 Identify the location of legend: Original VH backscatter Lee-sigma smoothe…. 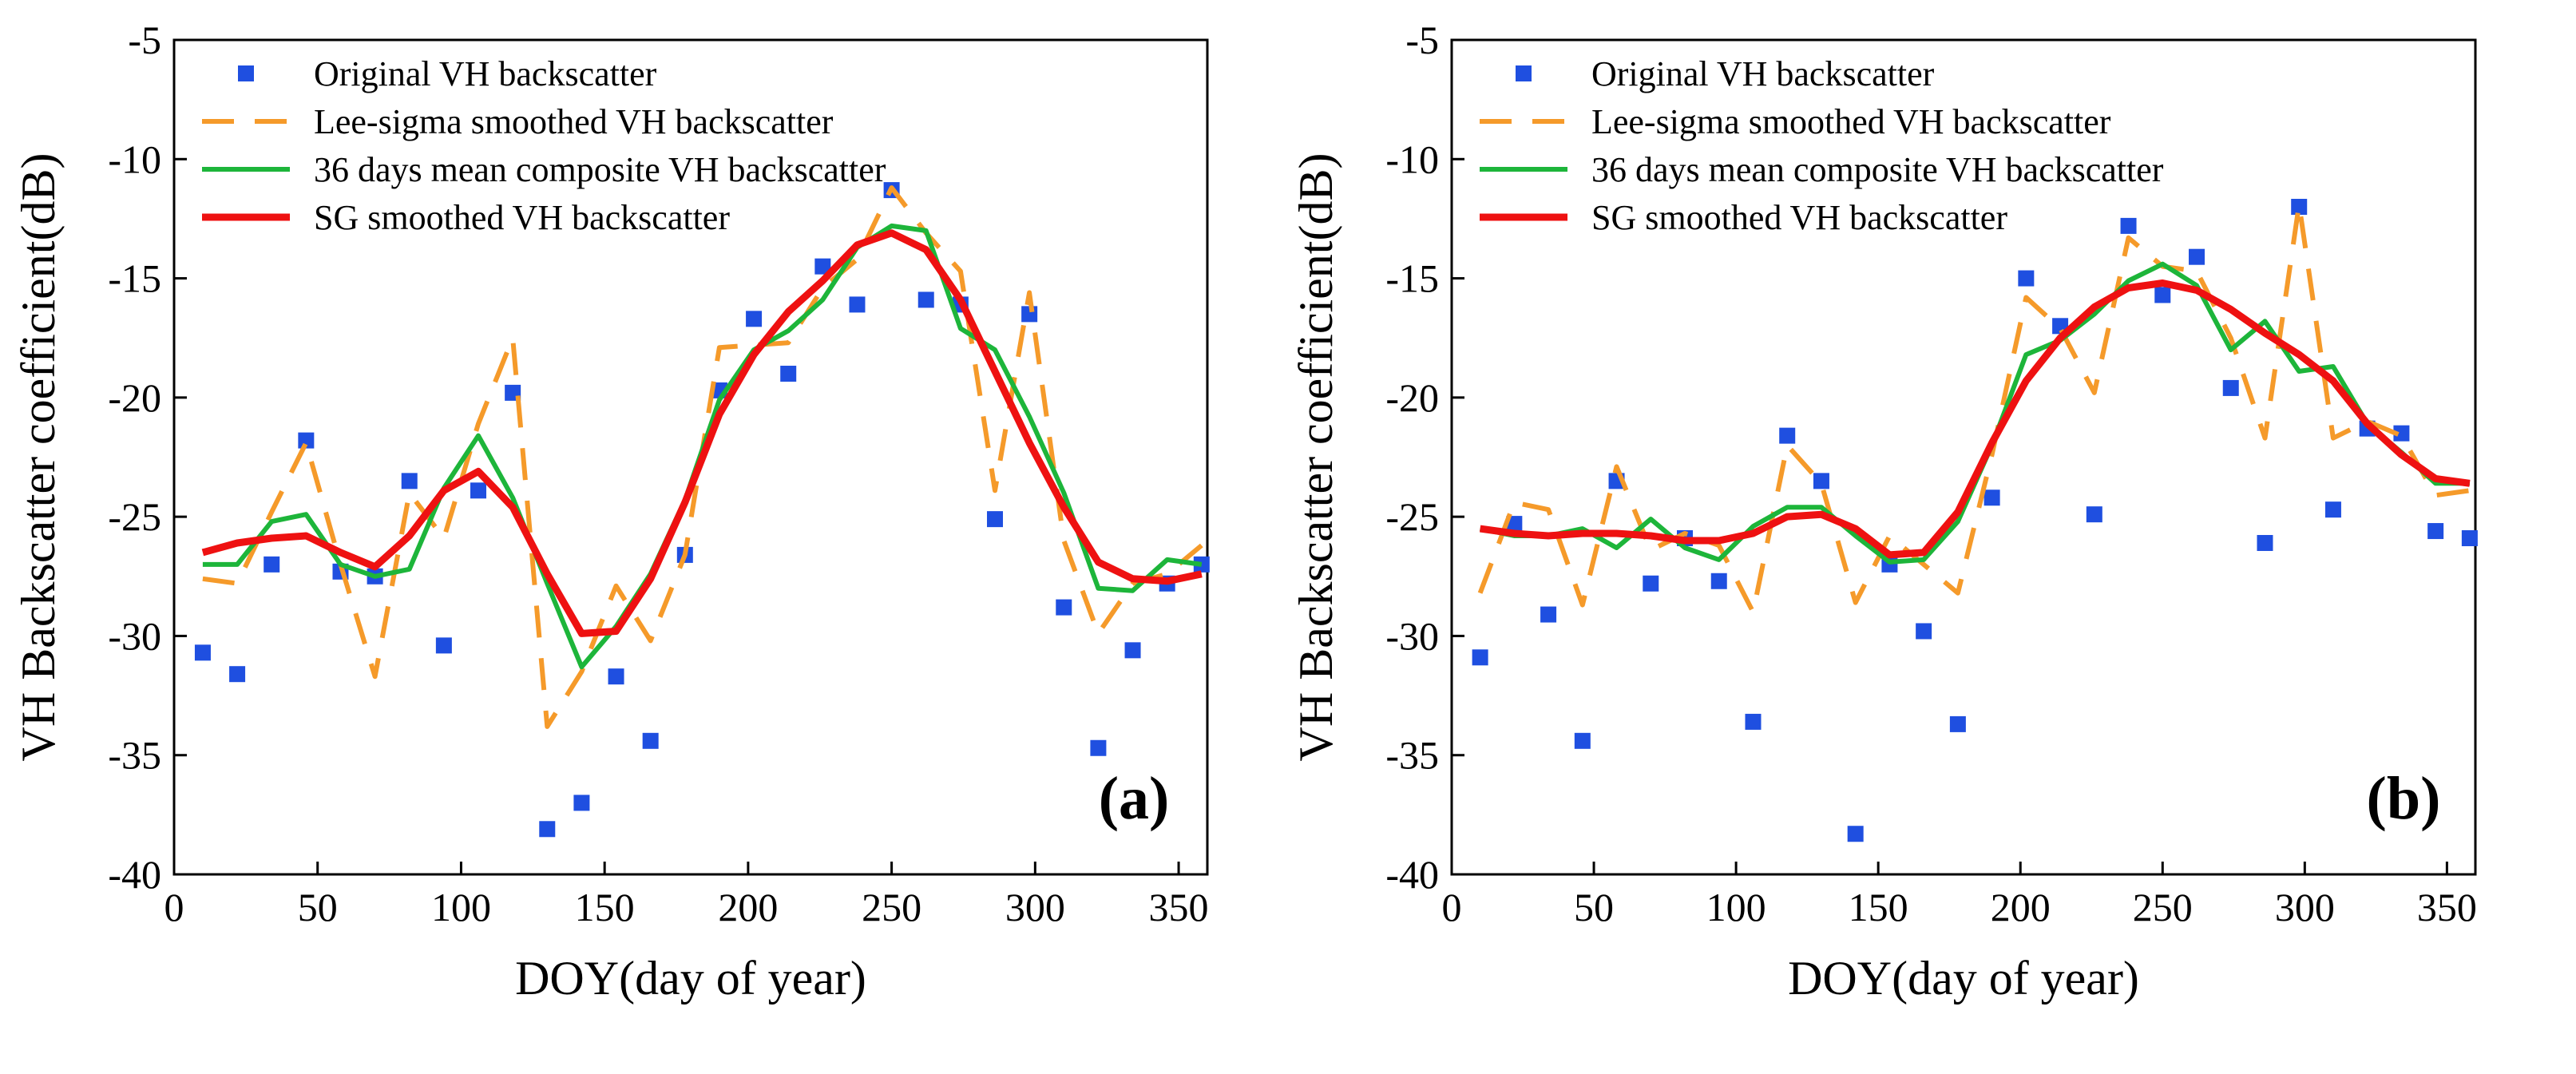
(544, 146).